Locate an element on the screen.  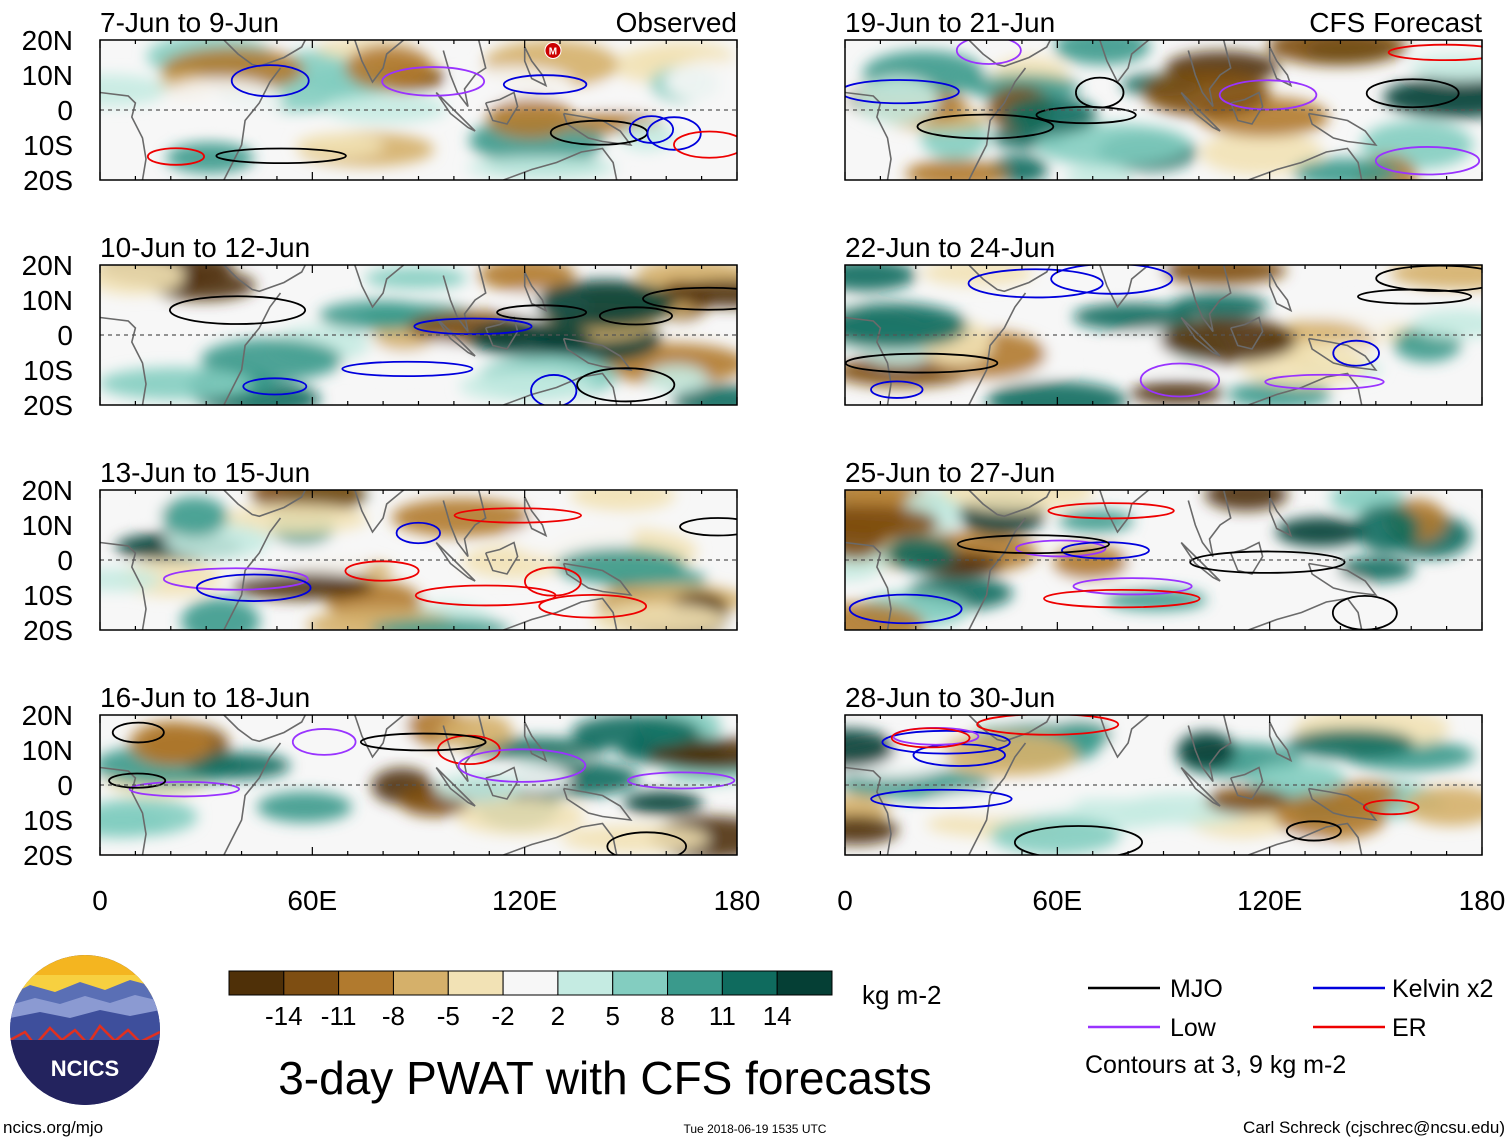
panel-date-range: 7-Jun to 9-Jun is located at coordinates (189, 22).